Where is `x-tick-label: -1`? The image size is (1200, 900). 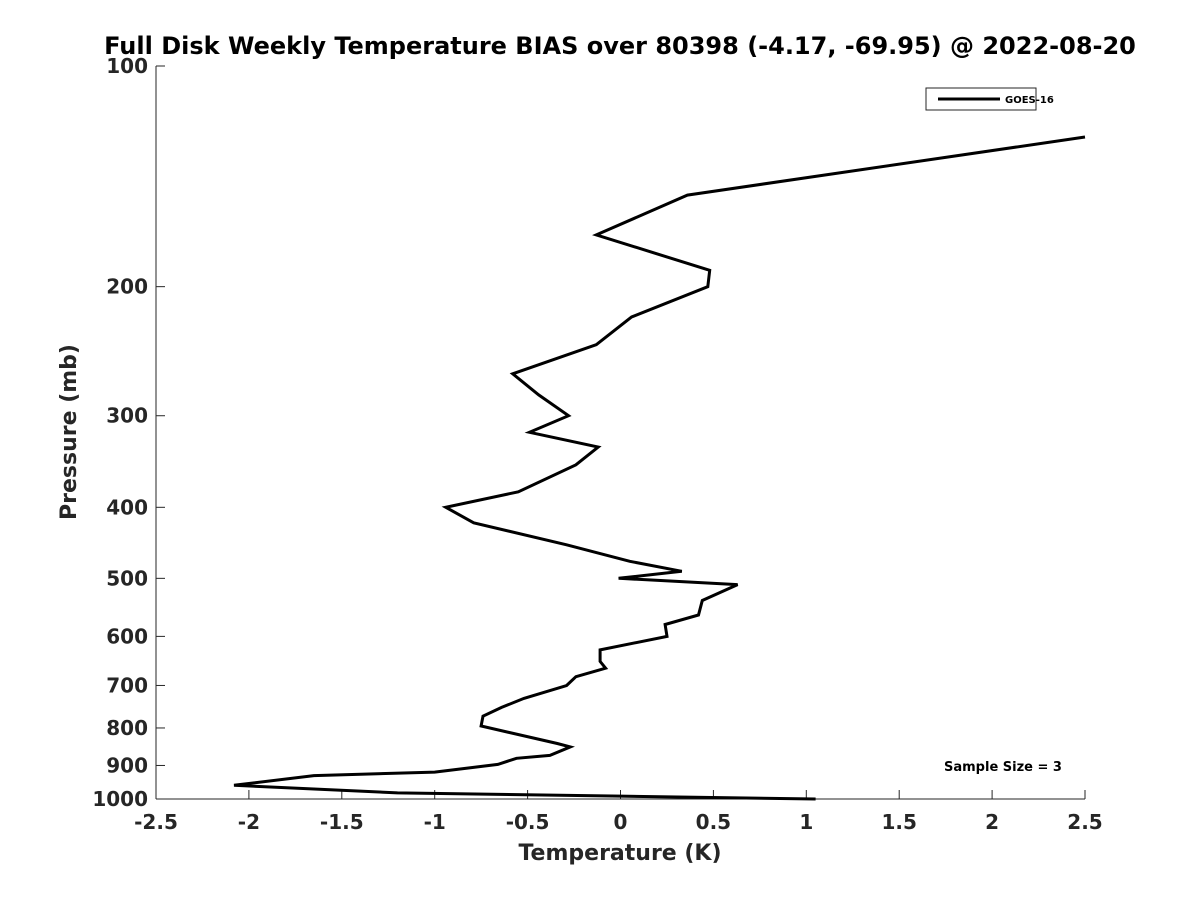
x-tick-label: -1 is located at coordinates (435, 822).